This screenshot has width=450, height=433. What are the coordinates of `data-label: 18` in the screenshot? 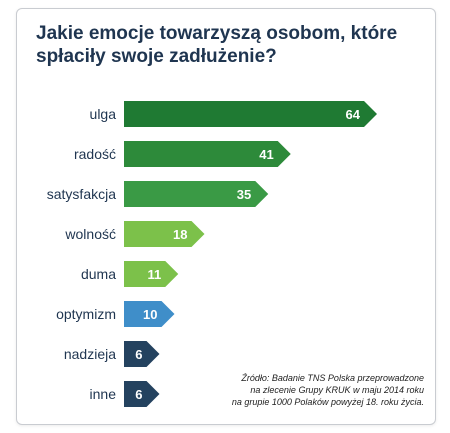 It's located at (180, 234).